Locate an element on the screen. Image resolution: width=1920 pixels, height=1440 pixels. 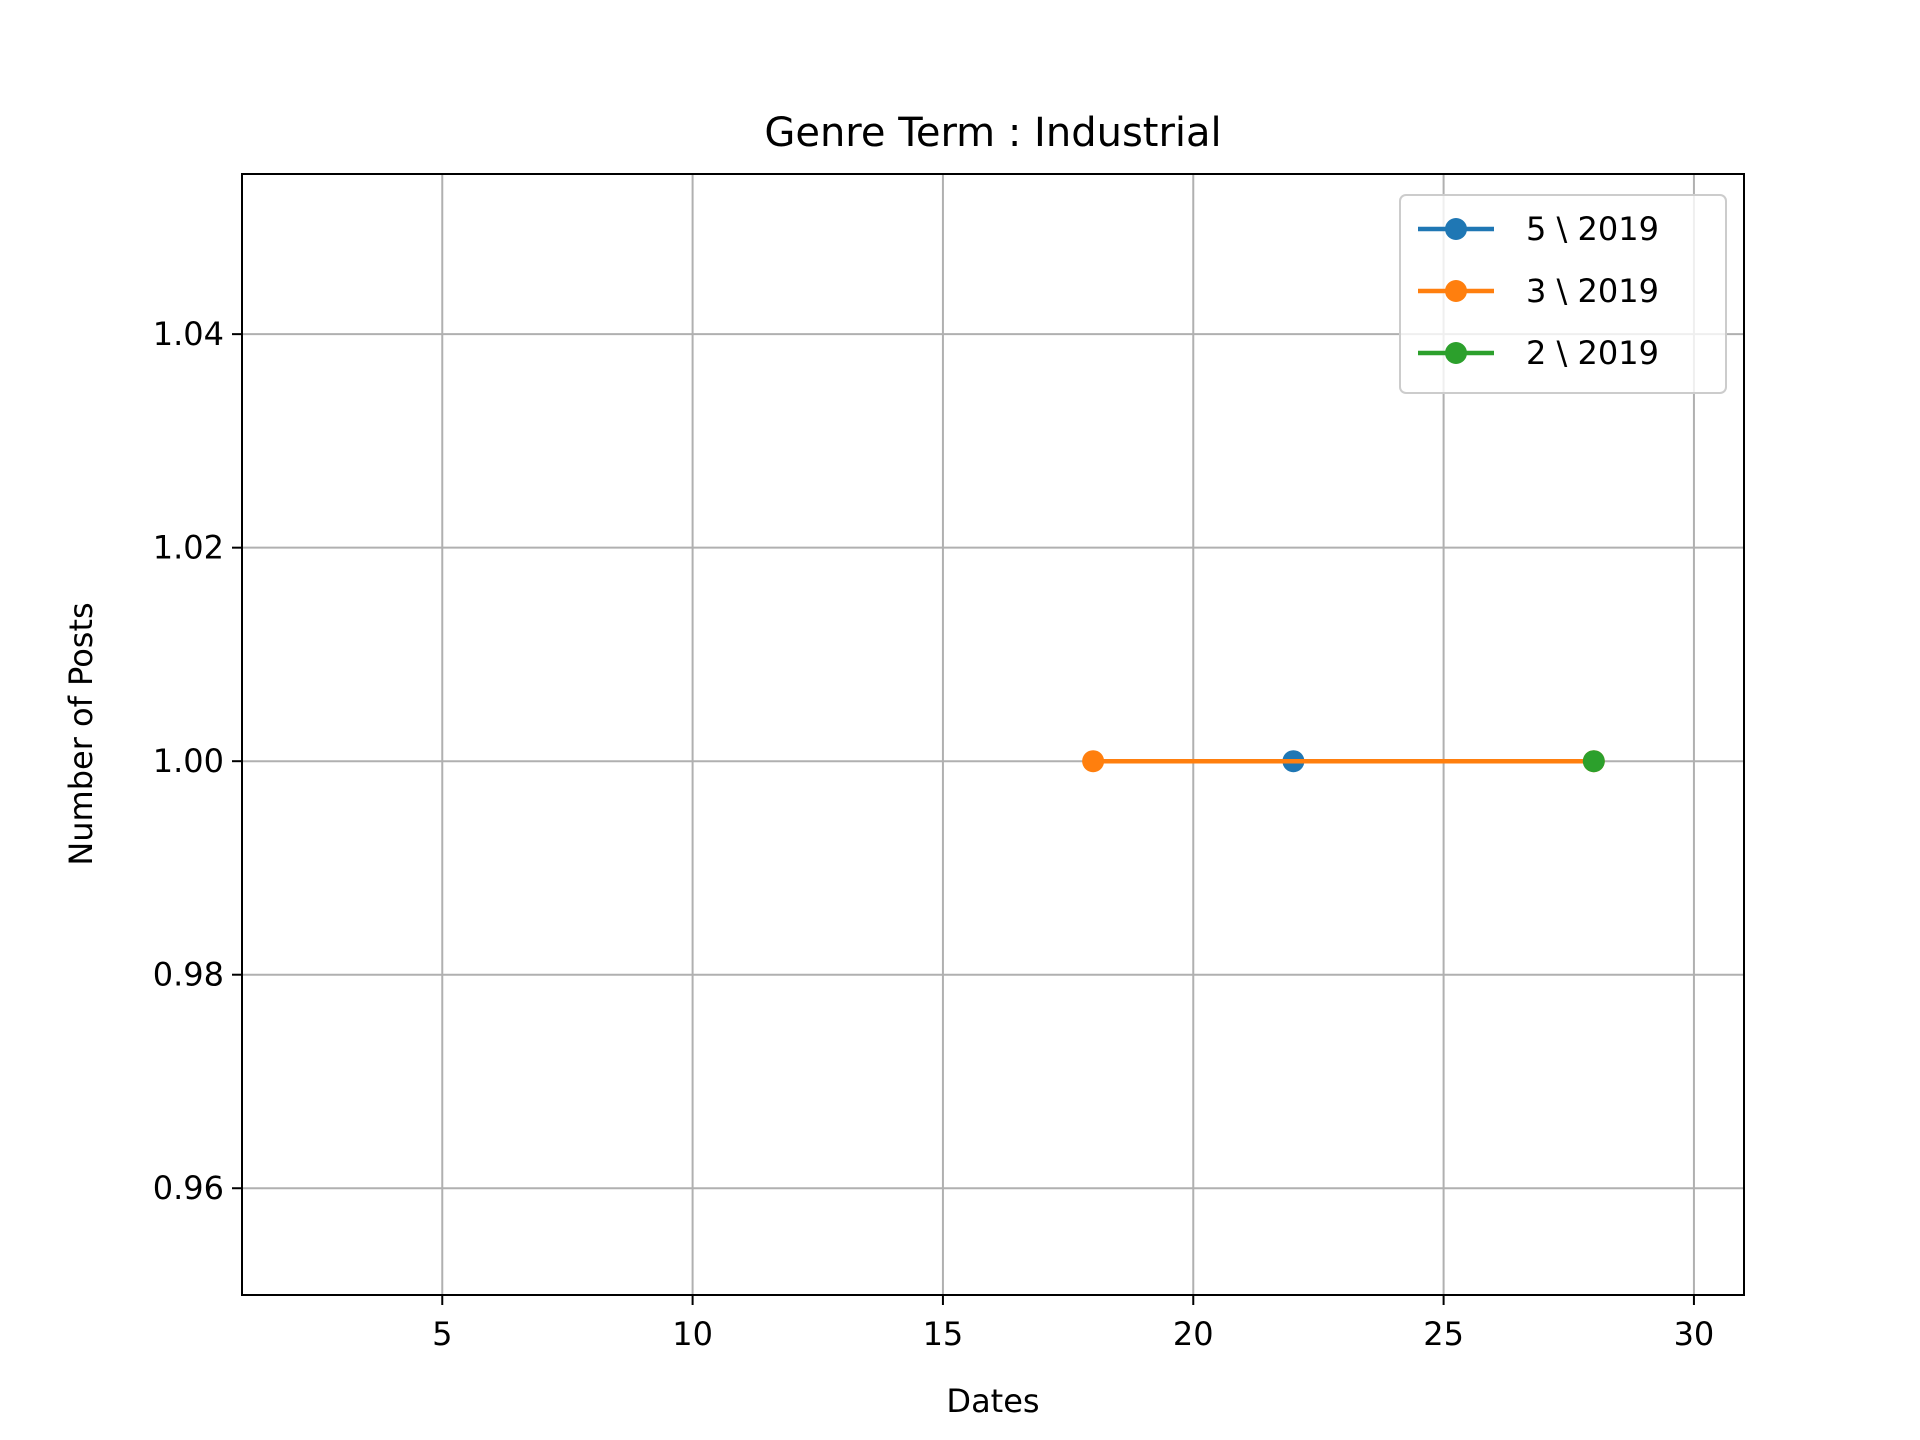
x-ticks: 5 10 15 20 25 30 is located at coordinates (1073, 1324).